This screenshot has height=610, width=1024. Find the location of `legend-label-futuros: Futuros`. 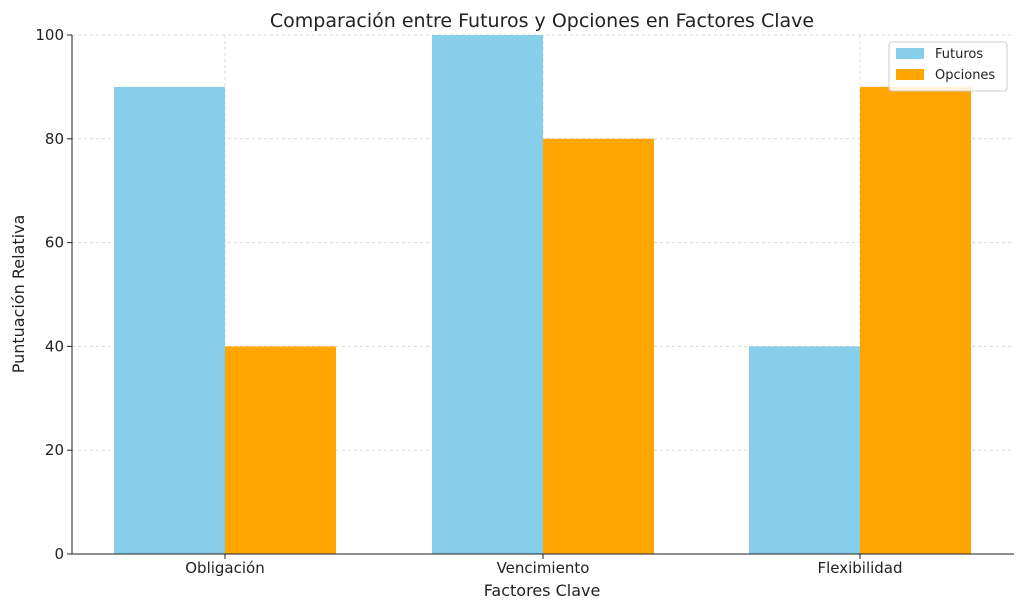

legend-label-futuros: Futuros is located at coordinates (959, 54).